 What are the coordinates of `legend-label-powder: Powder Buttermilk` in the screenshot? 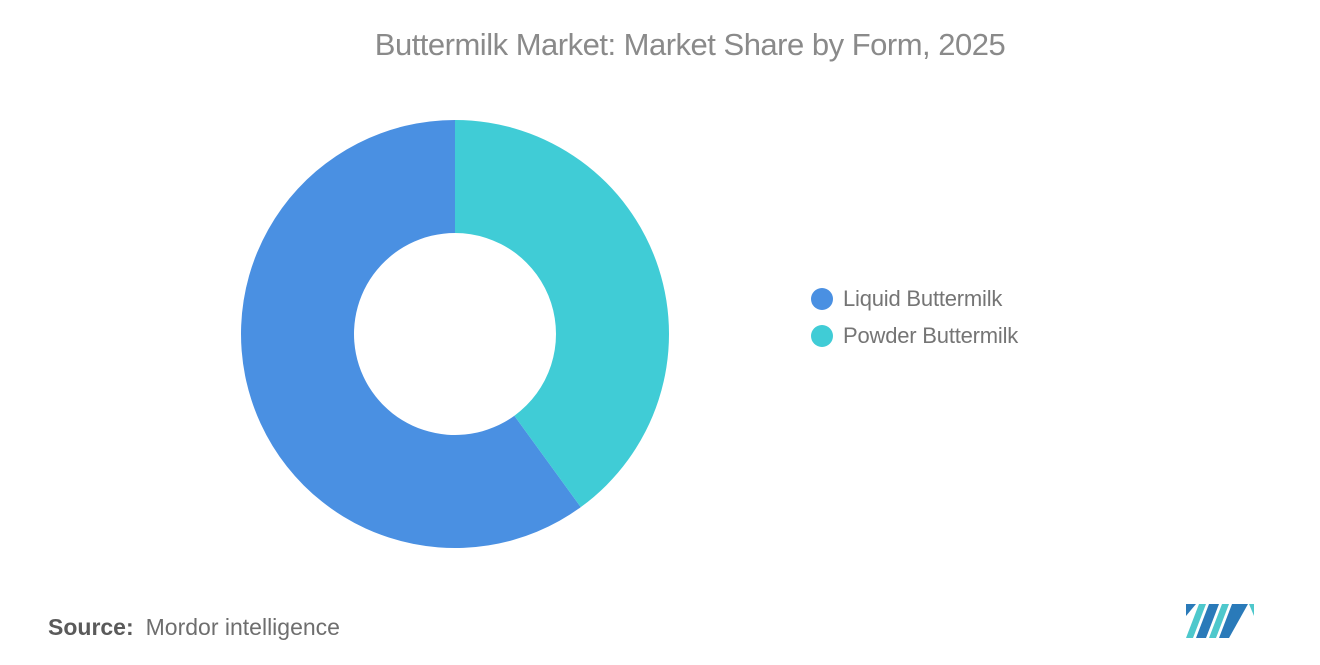 It's located at (931, 335).